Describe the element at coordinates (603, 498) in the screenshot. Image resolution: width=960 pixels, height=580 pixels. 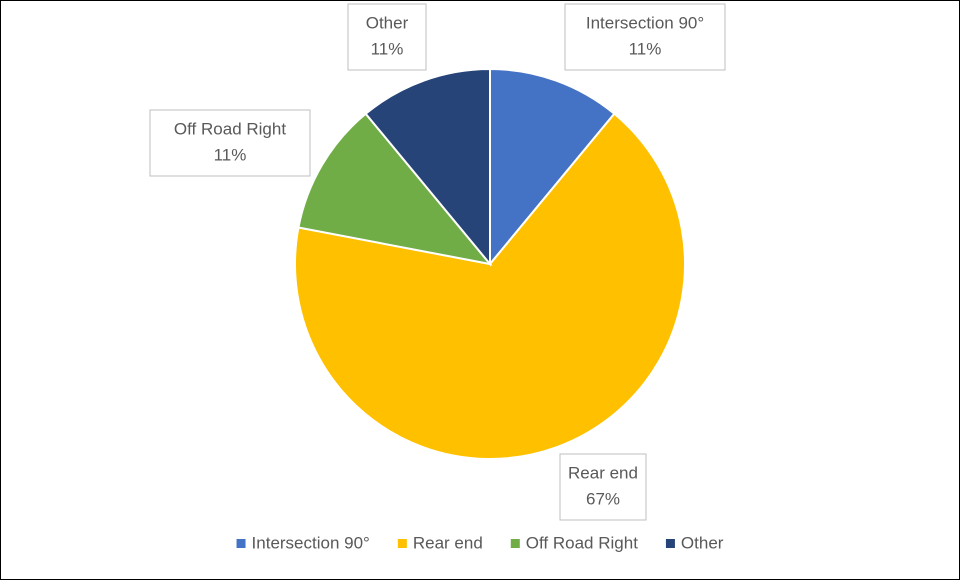
I see `callout-value: 67%` at that location.